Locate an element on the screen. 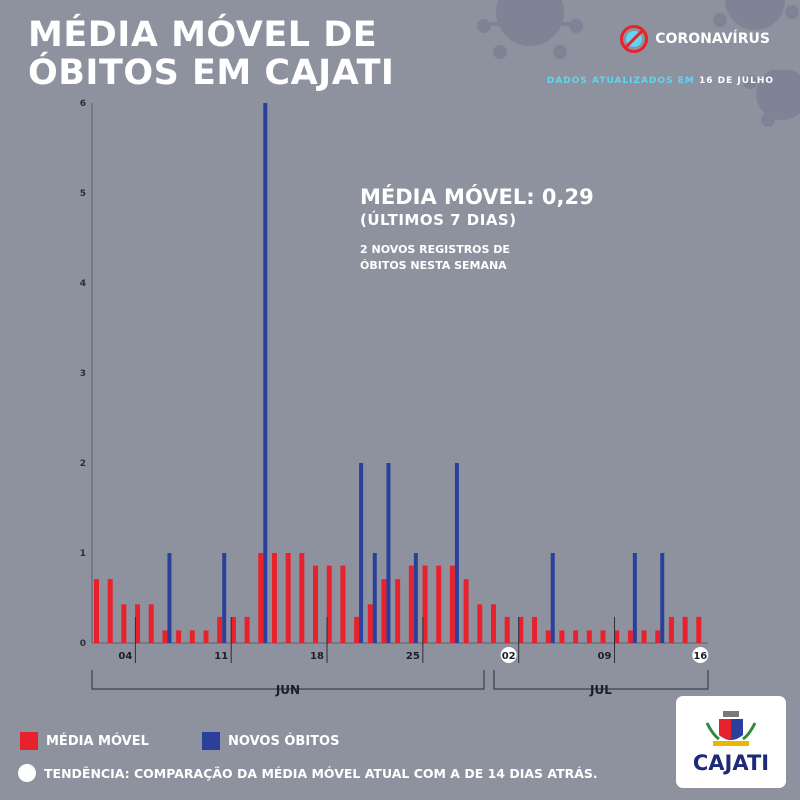  legend-swatch-red is located at coordinates (29, 741).